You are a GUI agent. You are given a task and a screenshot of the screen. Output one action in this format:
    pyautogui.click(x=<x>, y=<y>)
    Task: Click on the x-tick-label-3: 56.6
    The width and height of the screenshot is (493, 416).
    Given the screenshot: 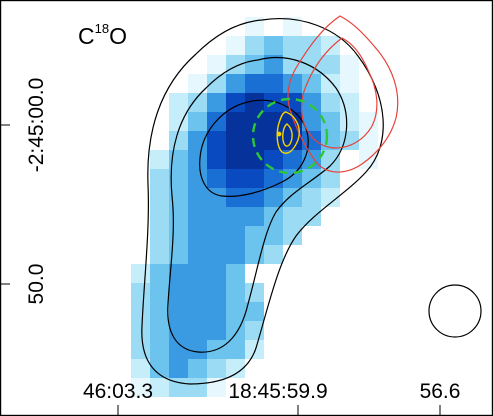 What is the action you would take?
    pyautogui.click(x=440, y=391)
    